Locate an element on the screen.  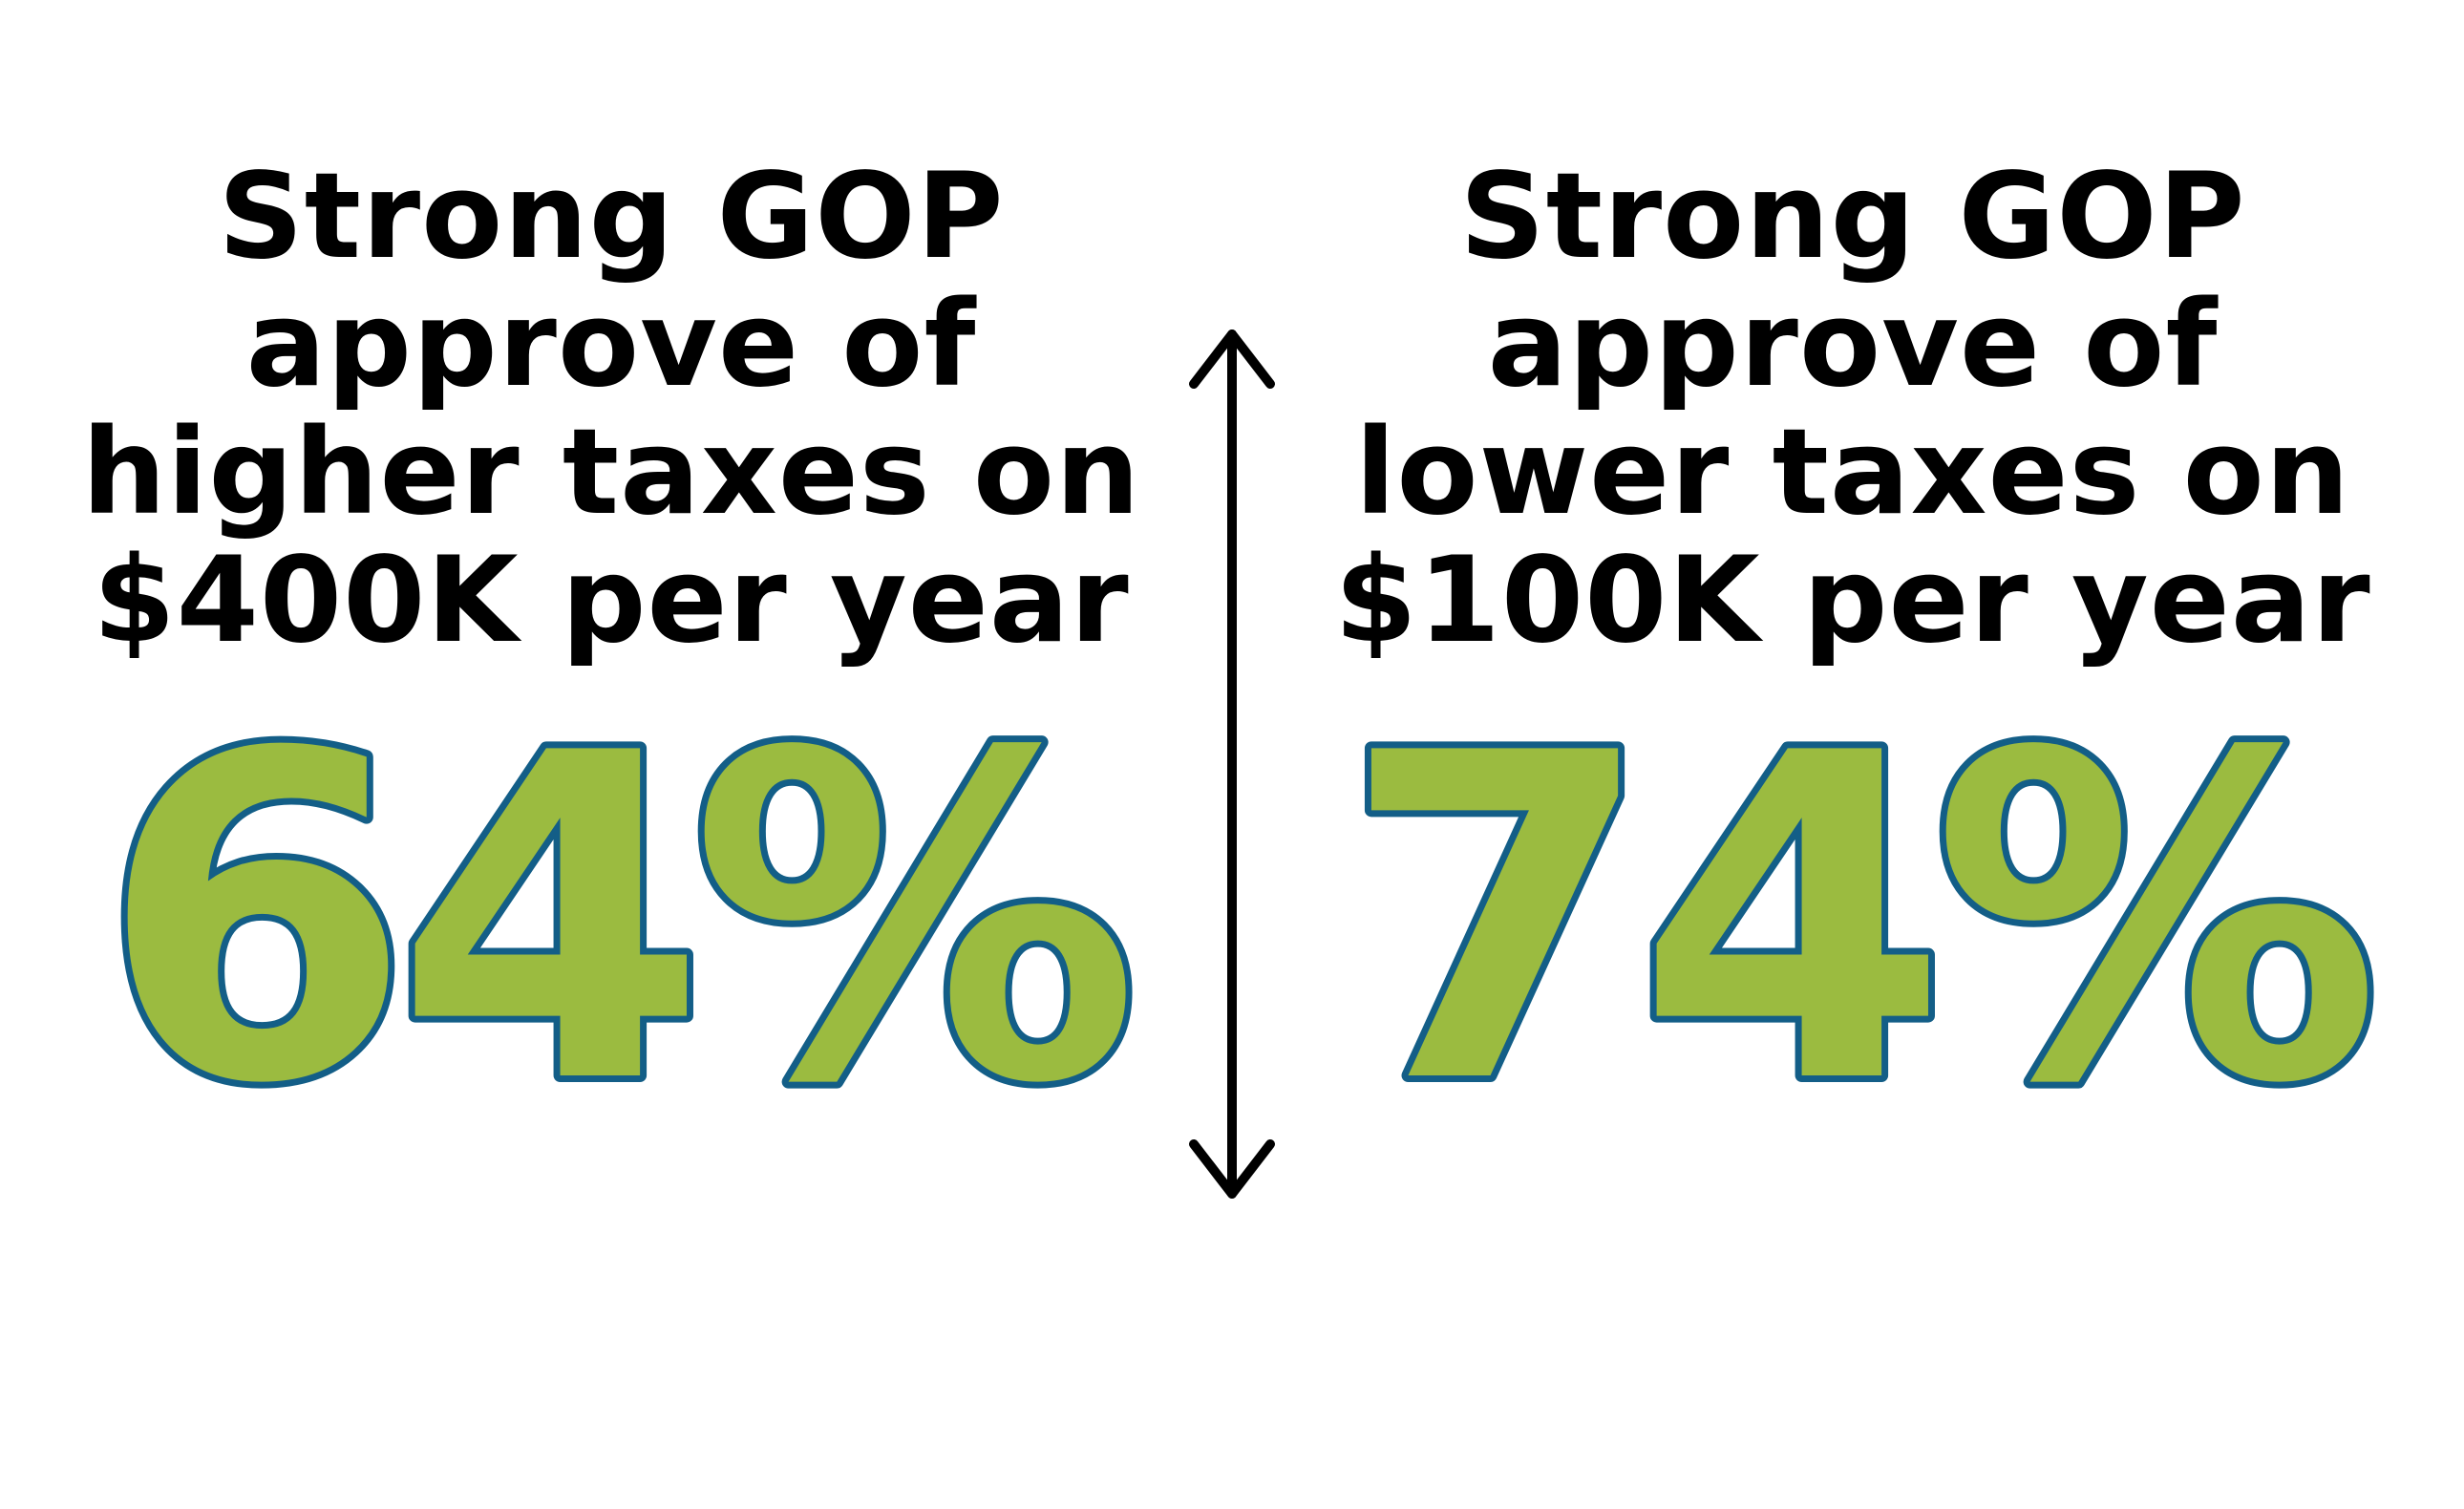
right-percent-value: 74% is located at coordinates (1858, 908).